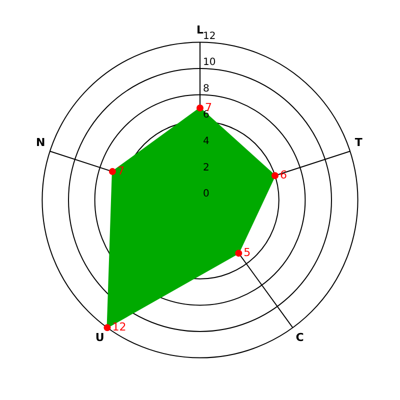 This screenshot has width=400, height=400. What do you see at coordinates (206, 194) in the screenshot?
I see `y-tick-label: 0` at bounding box center [206, 194].